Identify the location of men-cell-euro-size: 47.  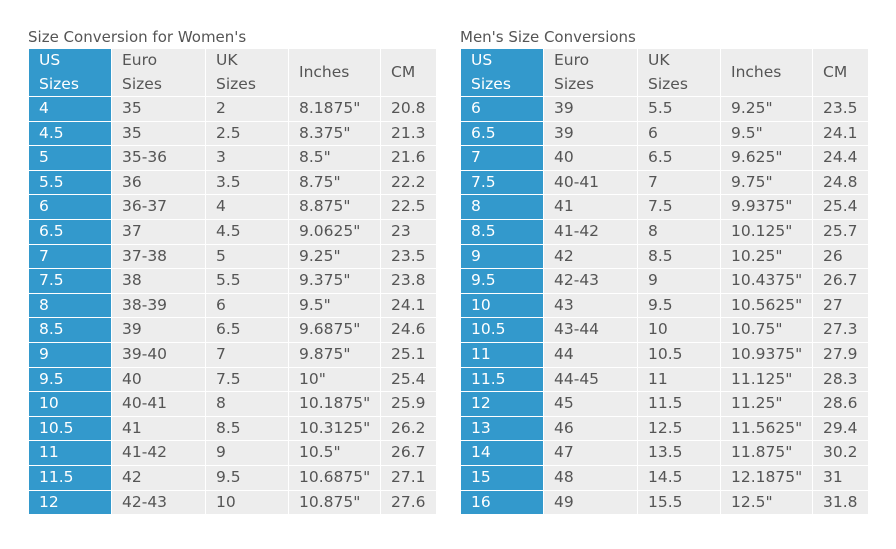
(590, 453).